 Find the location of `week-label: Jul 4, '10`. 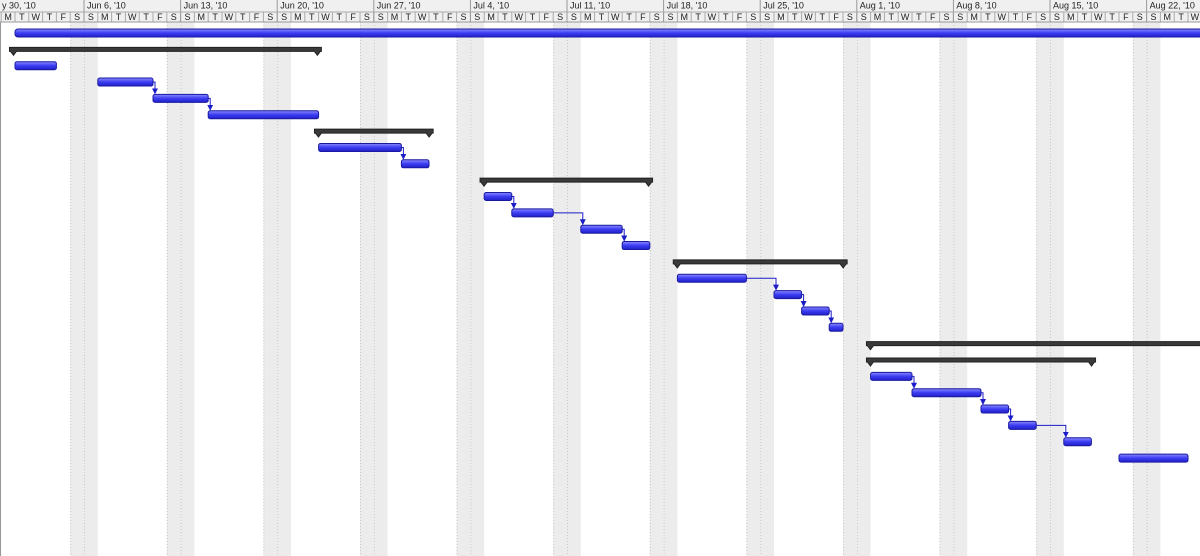

week-label: Jul 4, '10 is located at coordinates (491, 5).